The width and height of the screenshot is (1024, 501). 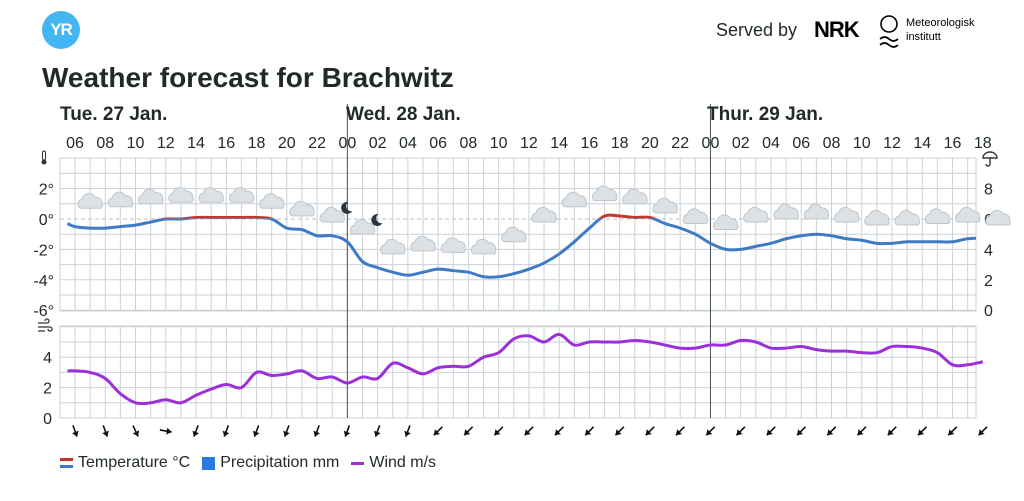 I want to click on weather-icons-layer, so click(x=544, y=220).